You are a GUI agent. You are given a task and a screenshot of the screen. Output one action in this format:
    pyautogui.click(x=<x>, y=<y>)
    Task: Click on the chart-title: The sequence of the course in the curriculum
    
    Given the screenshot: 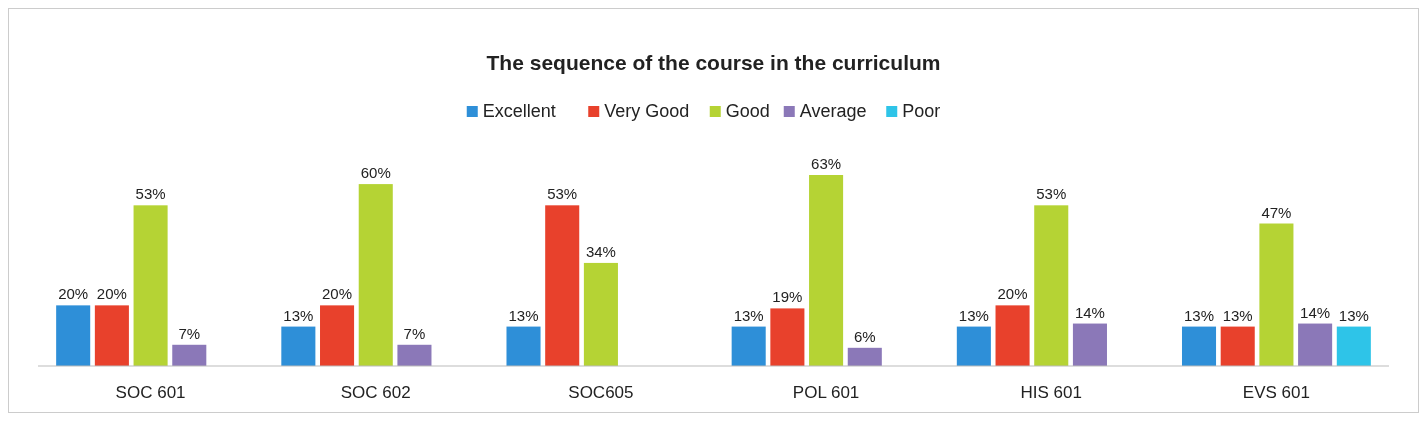 What is the action you would take?
    pyautogui.click(x=713, y=62)
    